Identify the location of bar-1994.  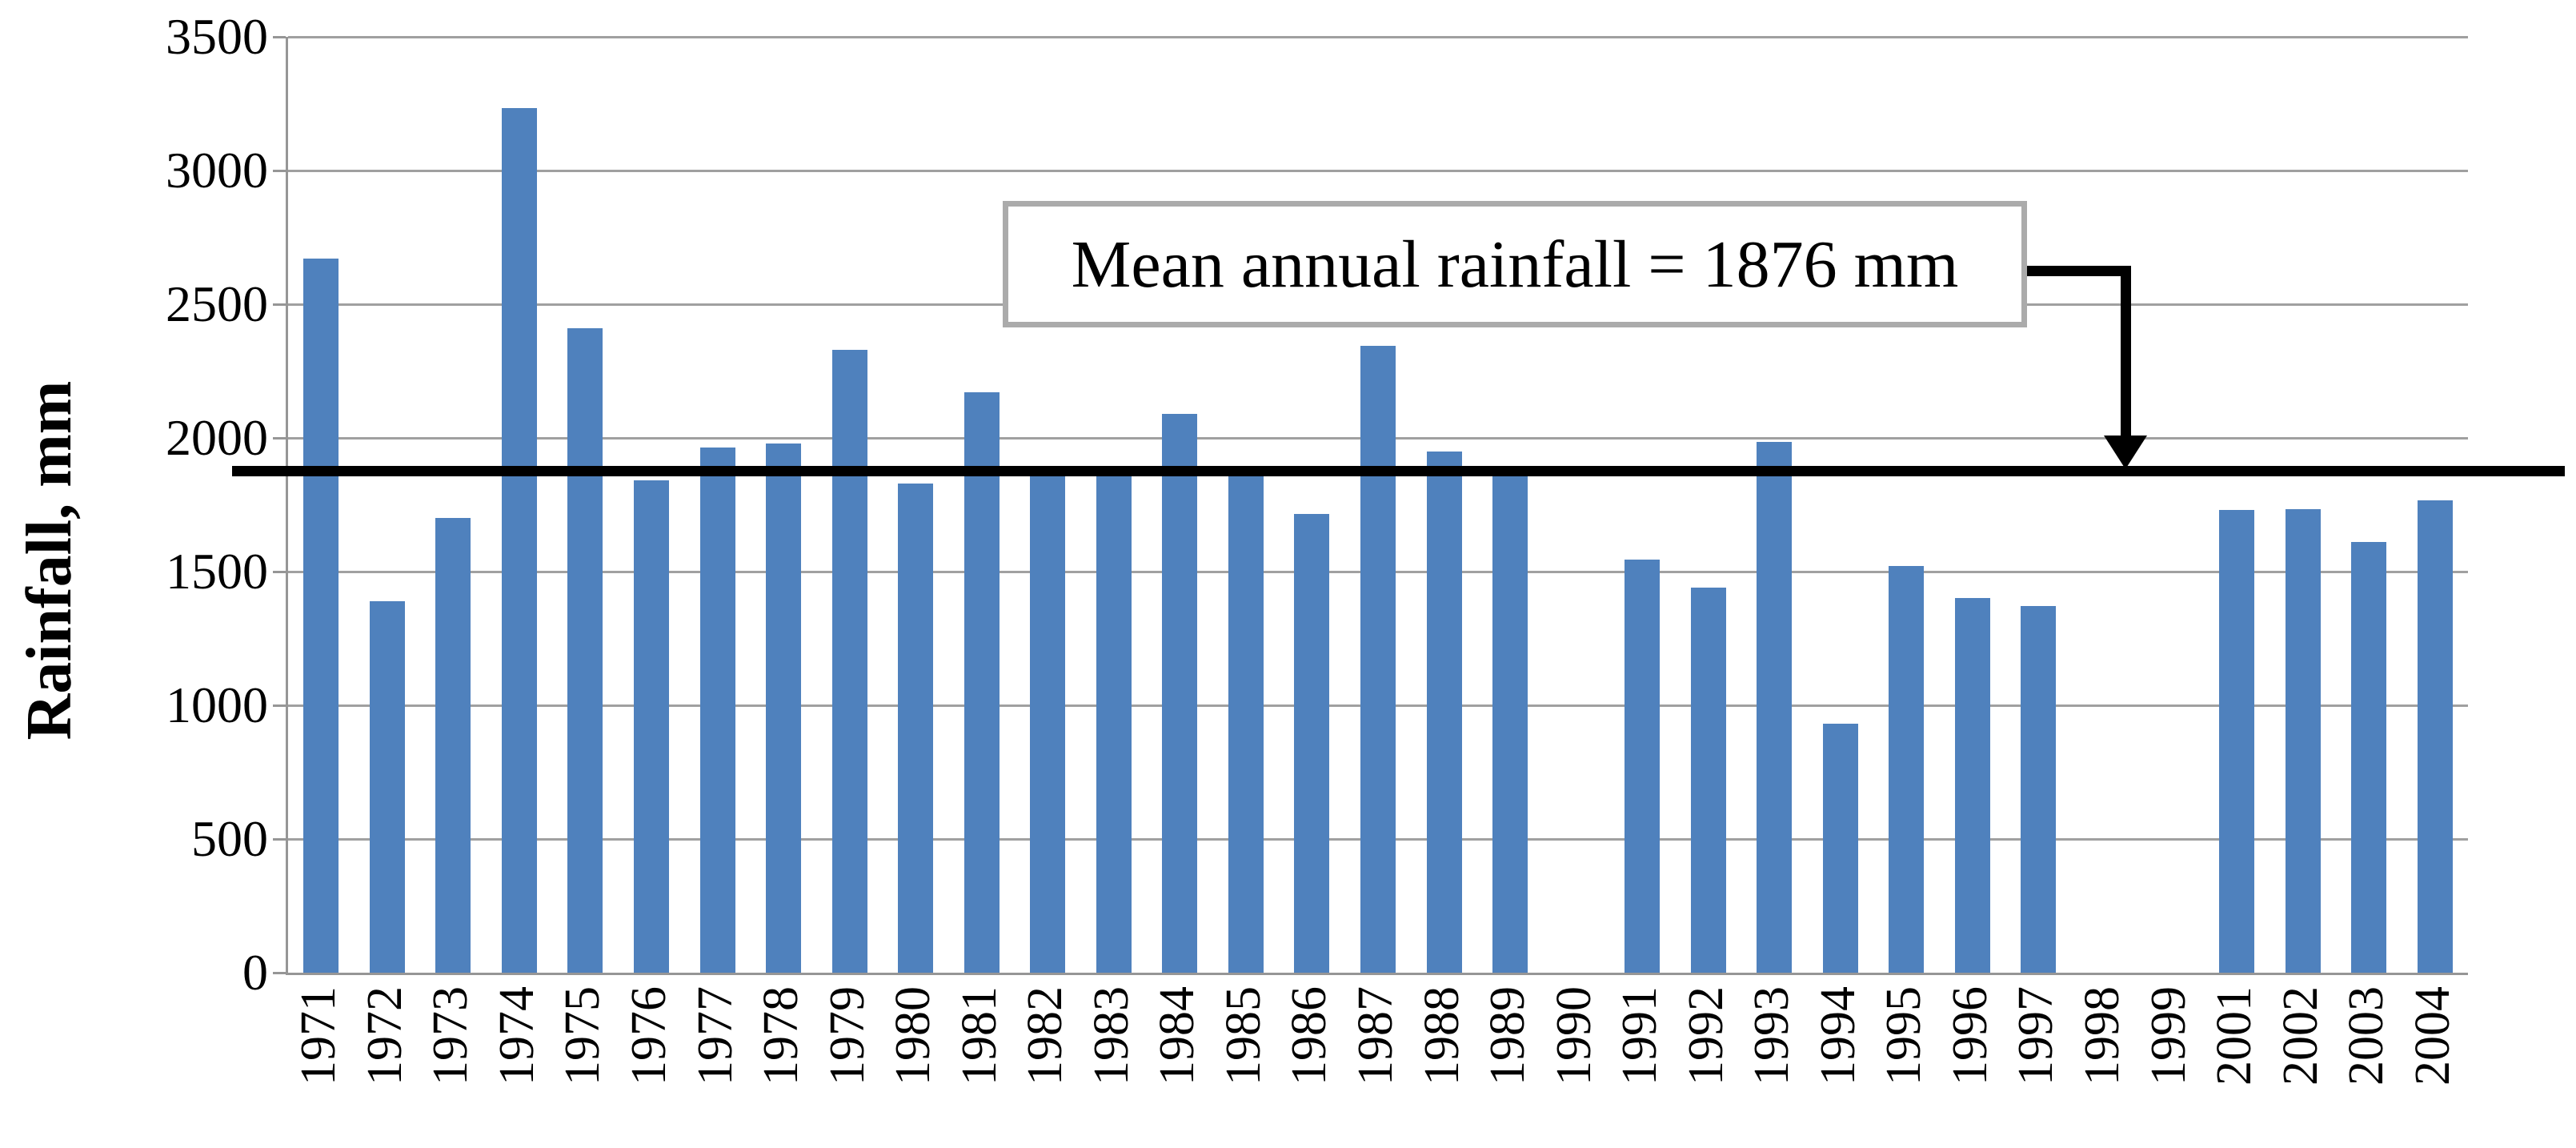
(1840, 848).